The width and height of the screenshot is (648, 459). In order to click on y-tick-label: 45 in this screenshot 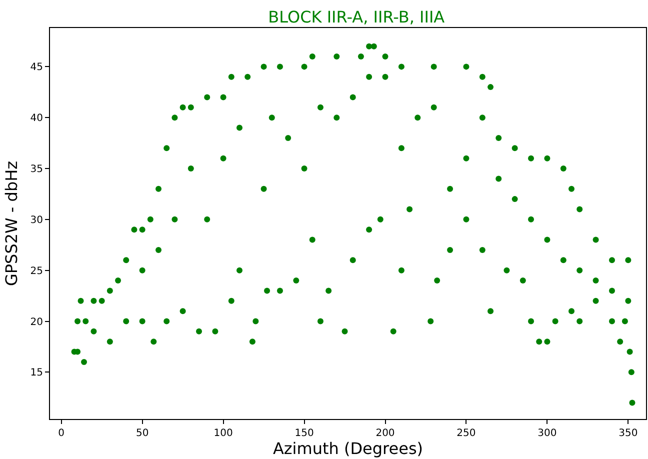, I will do `click(36, 68)`.